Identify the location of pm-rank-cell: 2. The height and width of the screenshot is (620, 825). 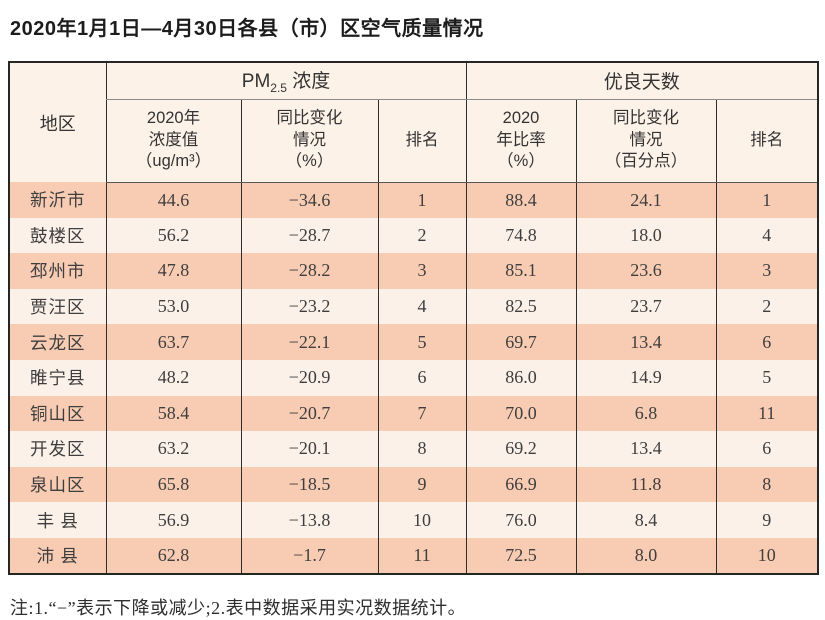
(421, 235).